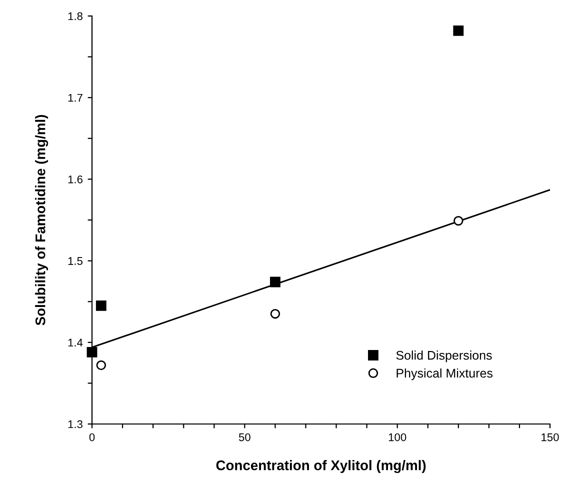 This screenshot has width=565, height=482. I want to click on y-tick-label: 1.5, so click(75, 261).